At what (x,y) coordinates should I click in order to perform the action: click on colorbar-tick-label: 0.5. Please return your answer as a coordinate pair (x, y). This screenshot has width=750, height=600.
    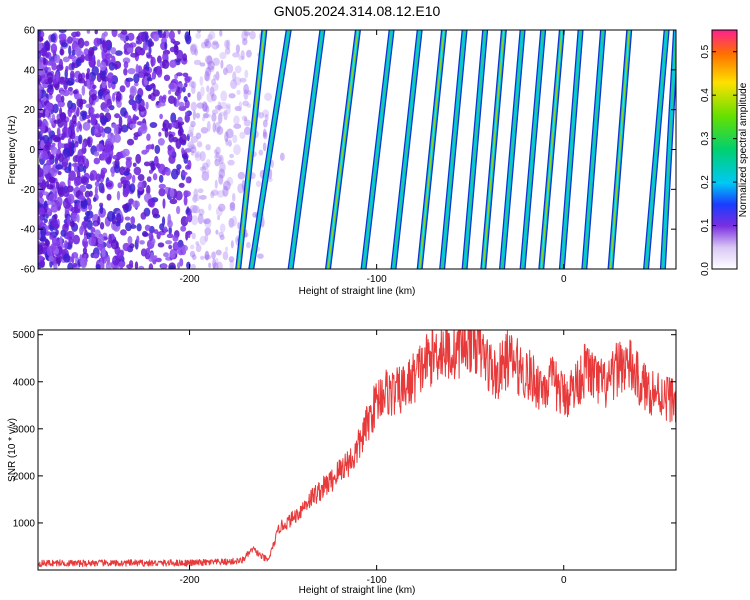
    Looking at the image, I should click on (705, 51).